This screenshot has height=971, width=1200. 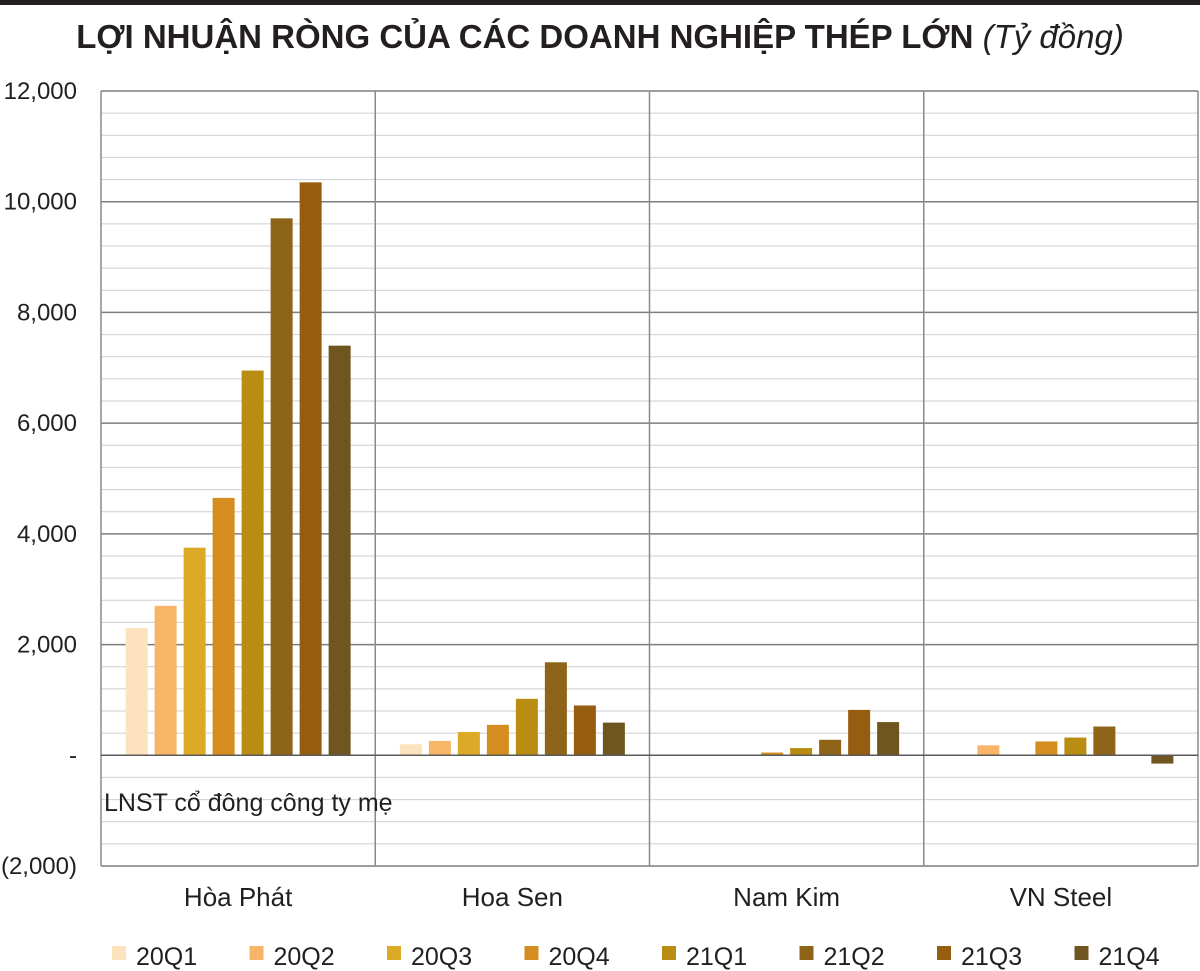 I want to click on legend-label: 21Q1, so click(x=716, y=957).